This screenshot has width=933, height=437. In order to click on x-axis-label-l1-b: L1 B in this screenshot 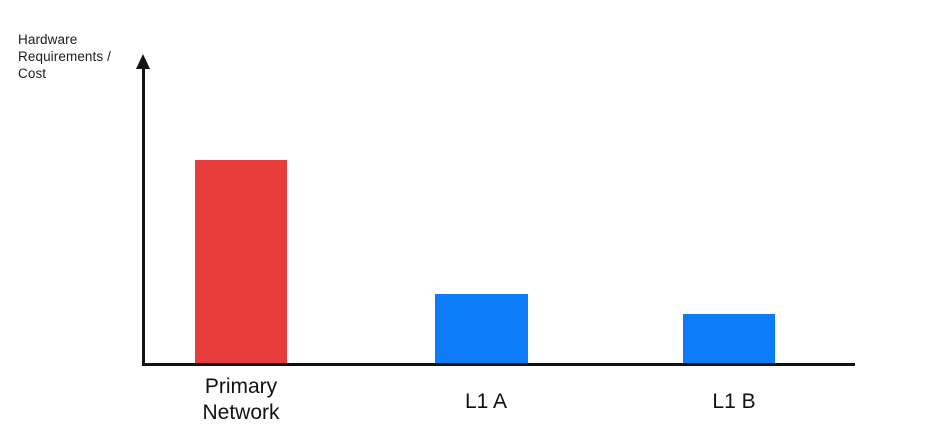, I will do `click(734, 401)`.